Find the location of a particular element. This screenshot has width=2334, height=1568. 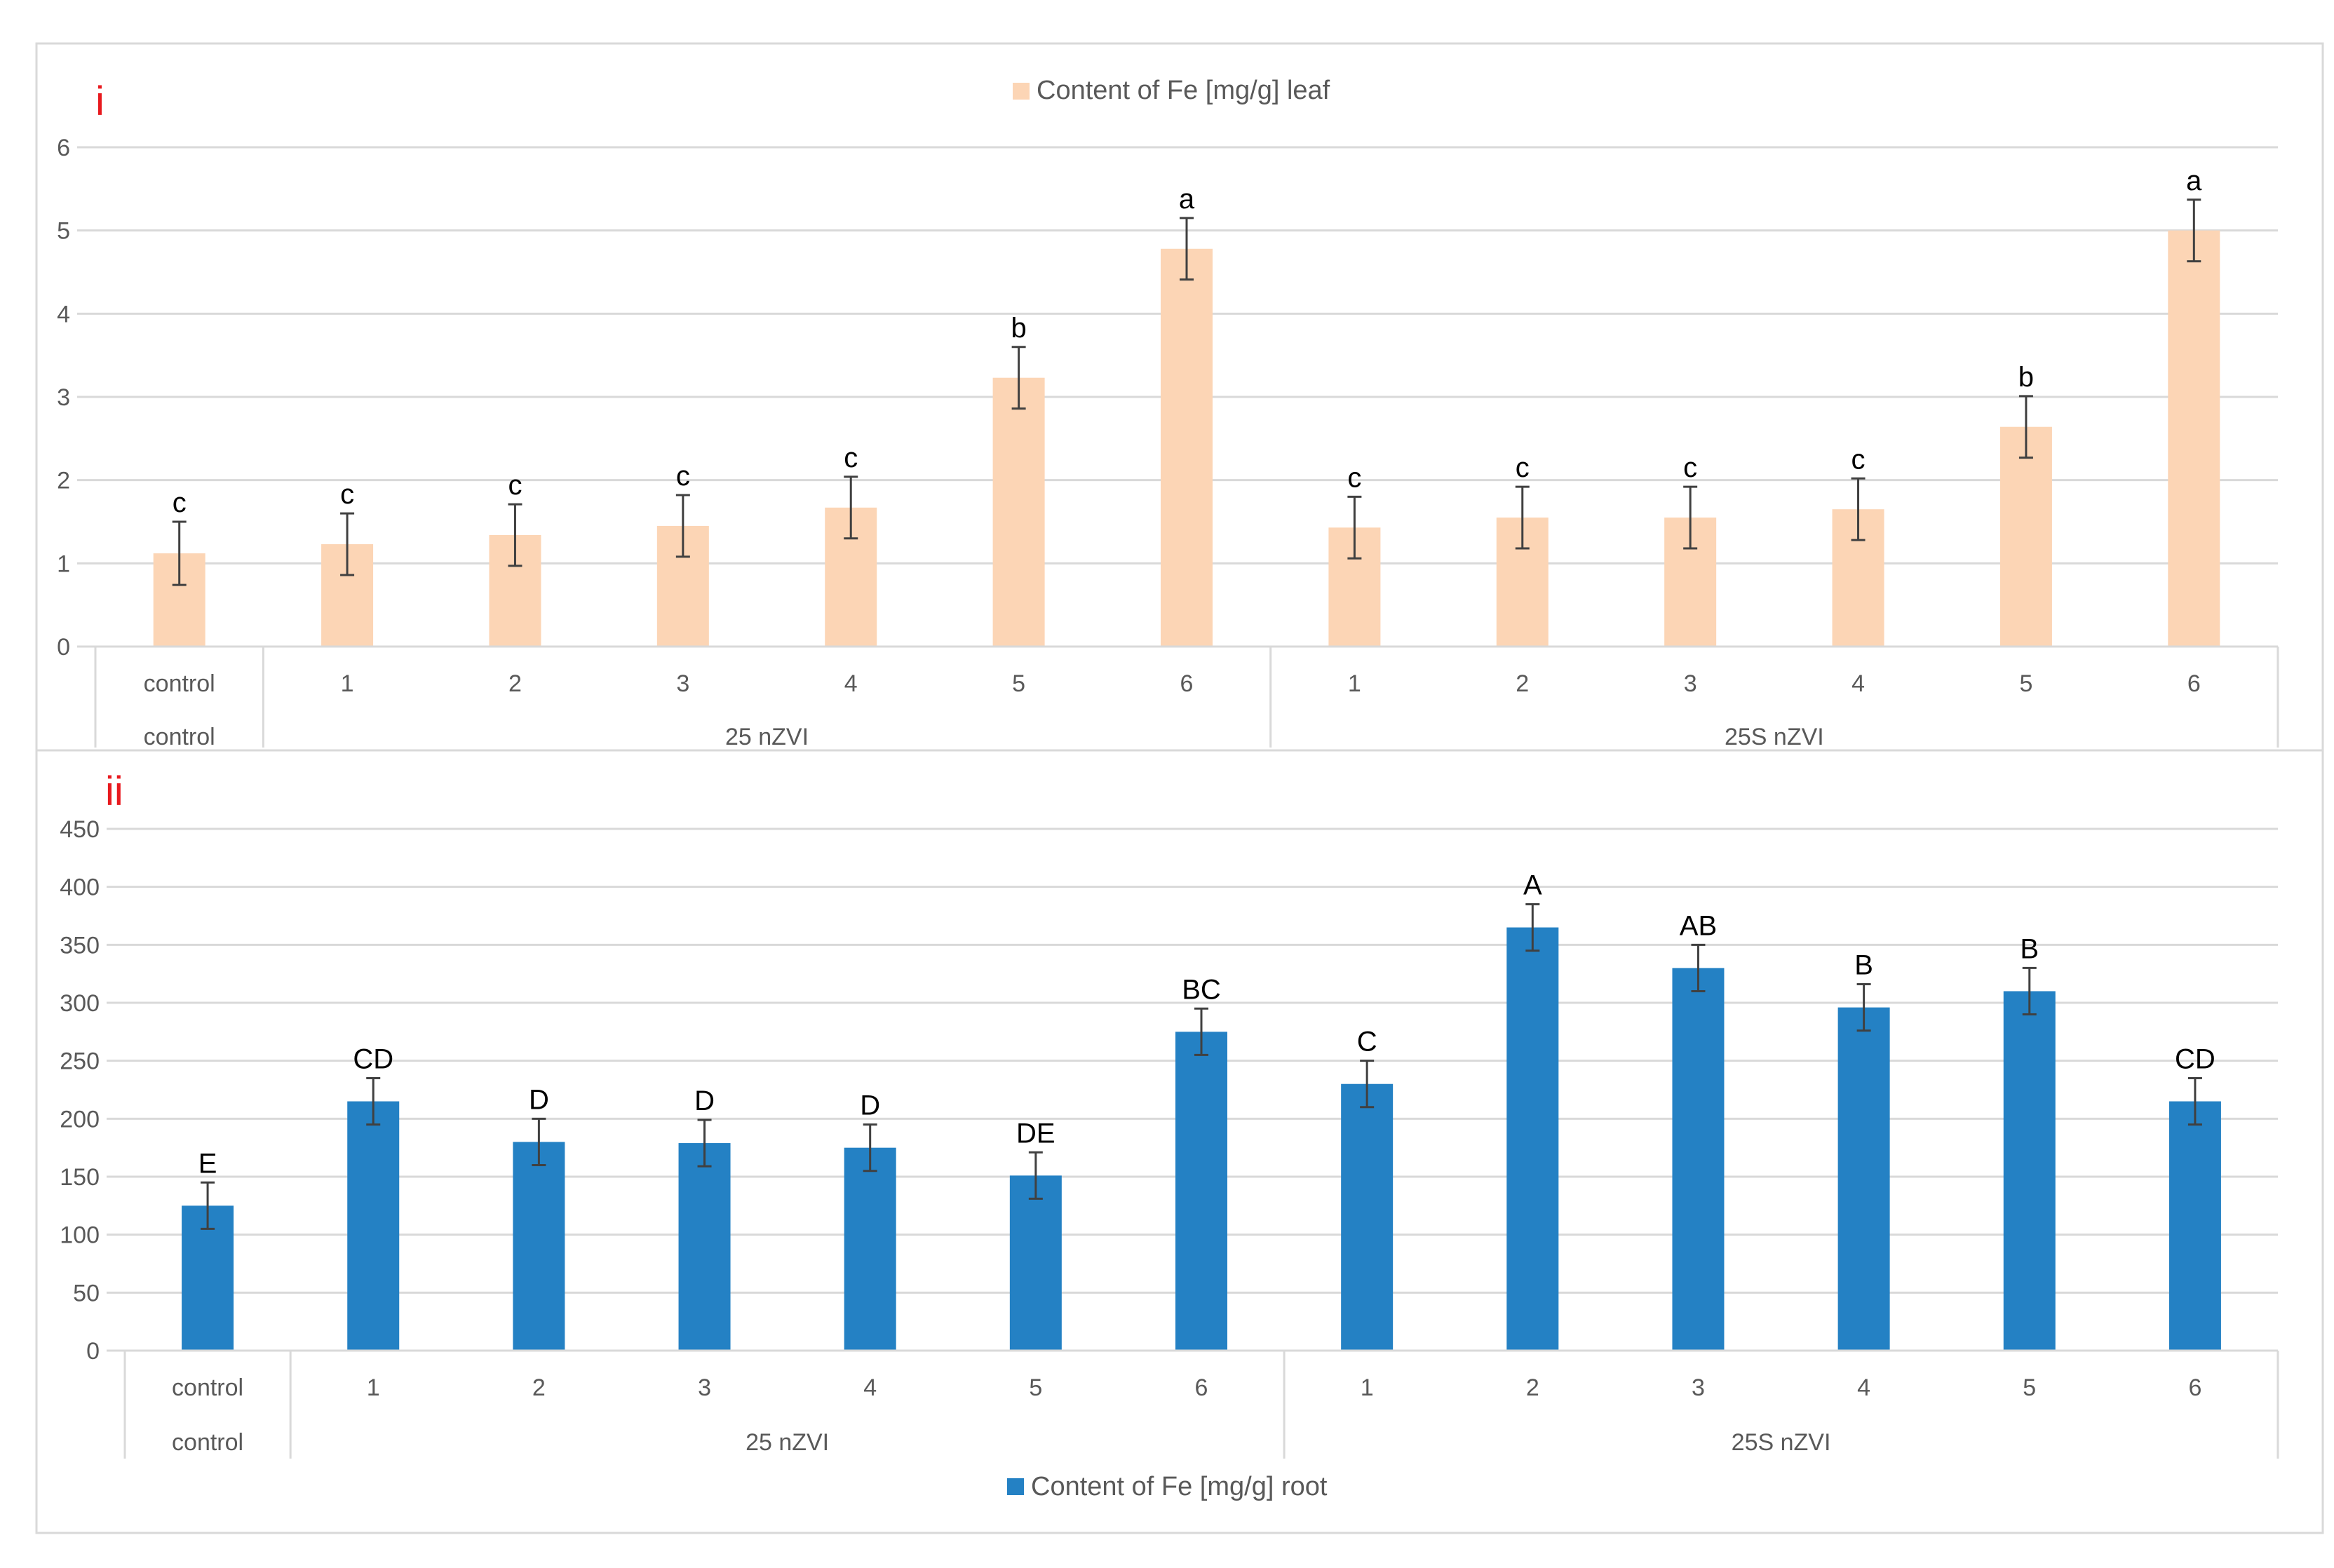

y-tick-label: 100 is located at coordinates (80, 1235).